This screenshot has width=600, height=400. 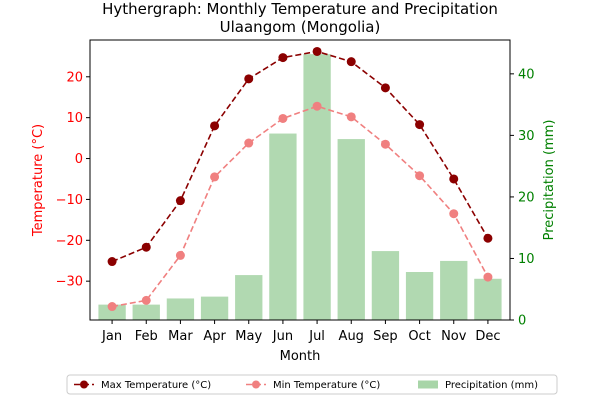 What do you see at coordinates (248, 336) in the screenshot?
I see `x-tick-label-may: May` at bounding box center [248, 336].